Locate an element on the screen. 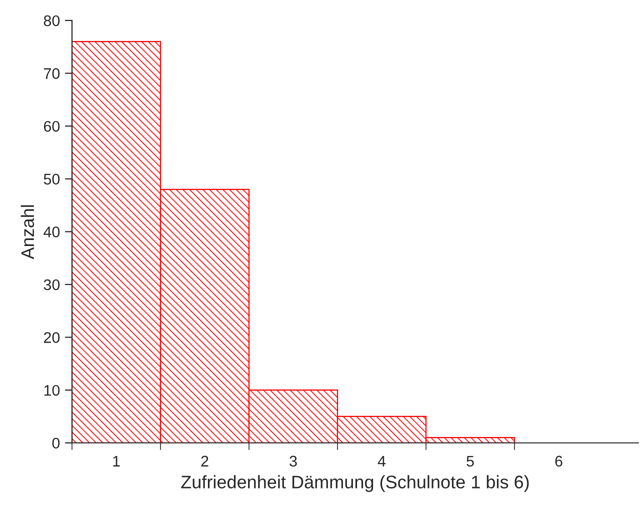 The image size is (640, 512). x-tick-label: 3 is located at coordinates (293, 461).